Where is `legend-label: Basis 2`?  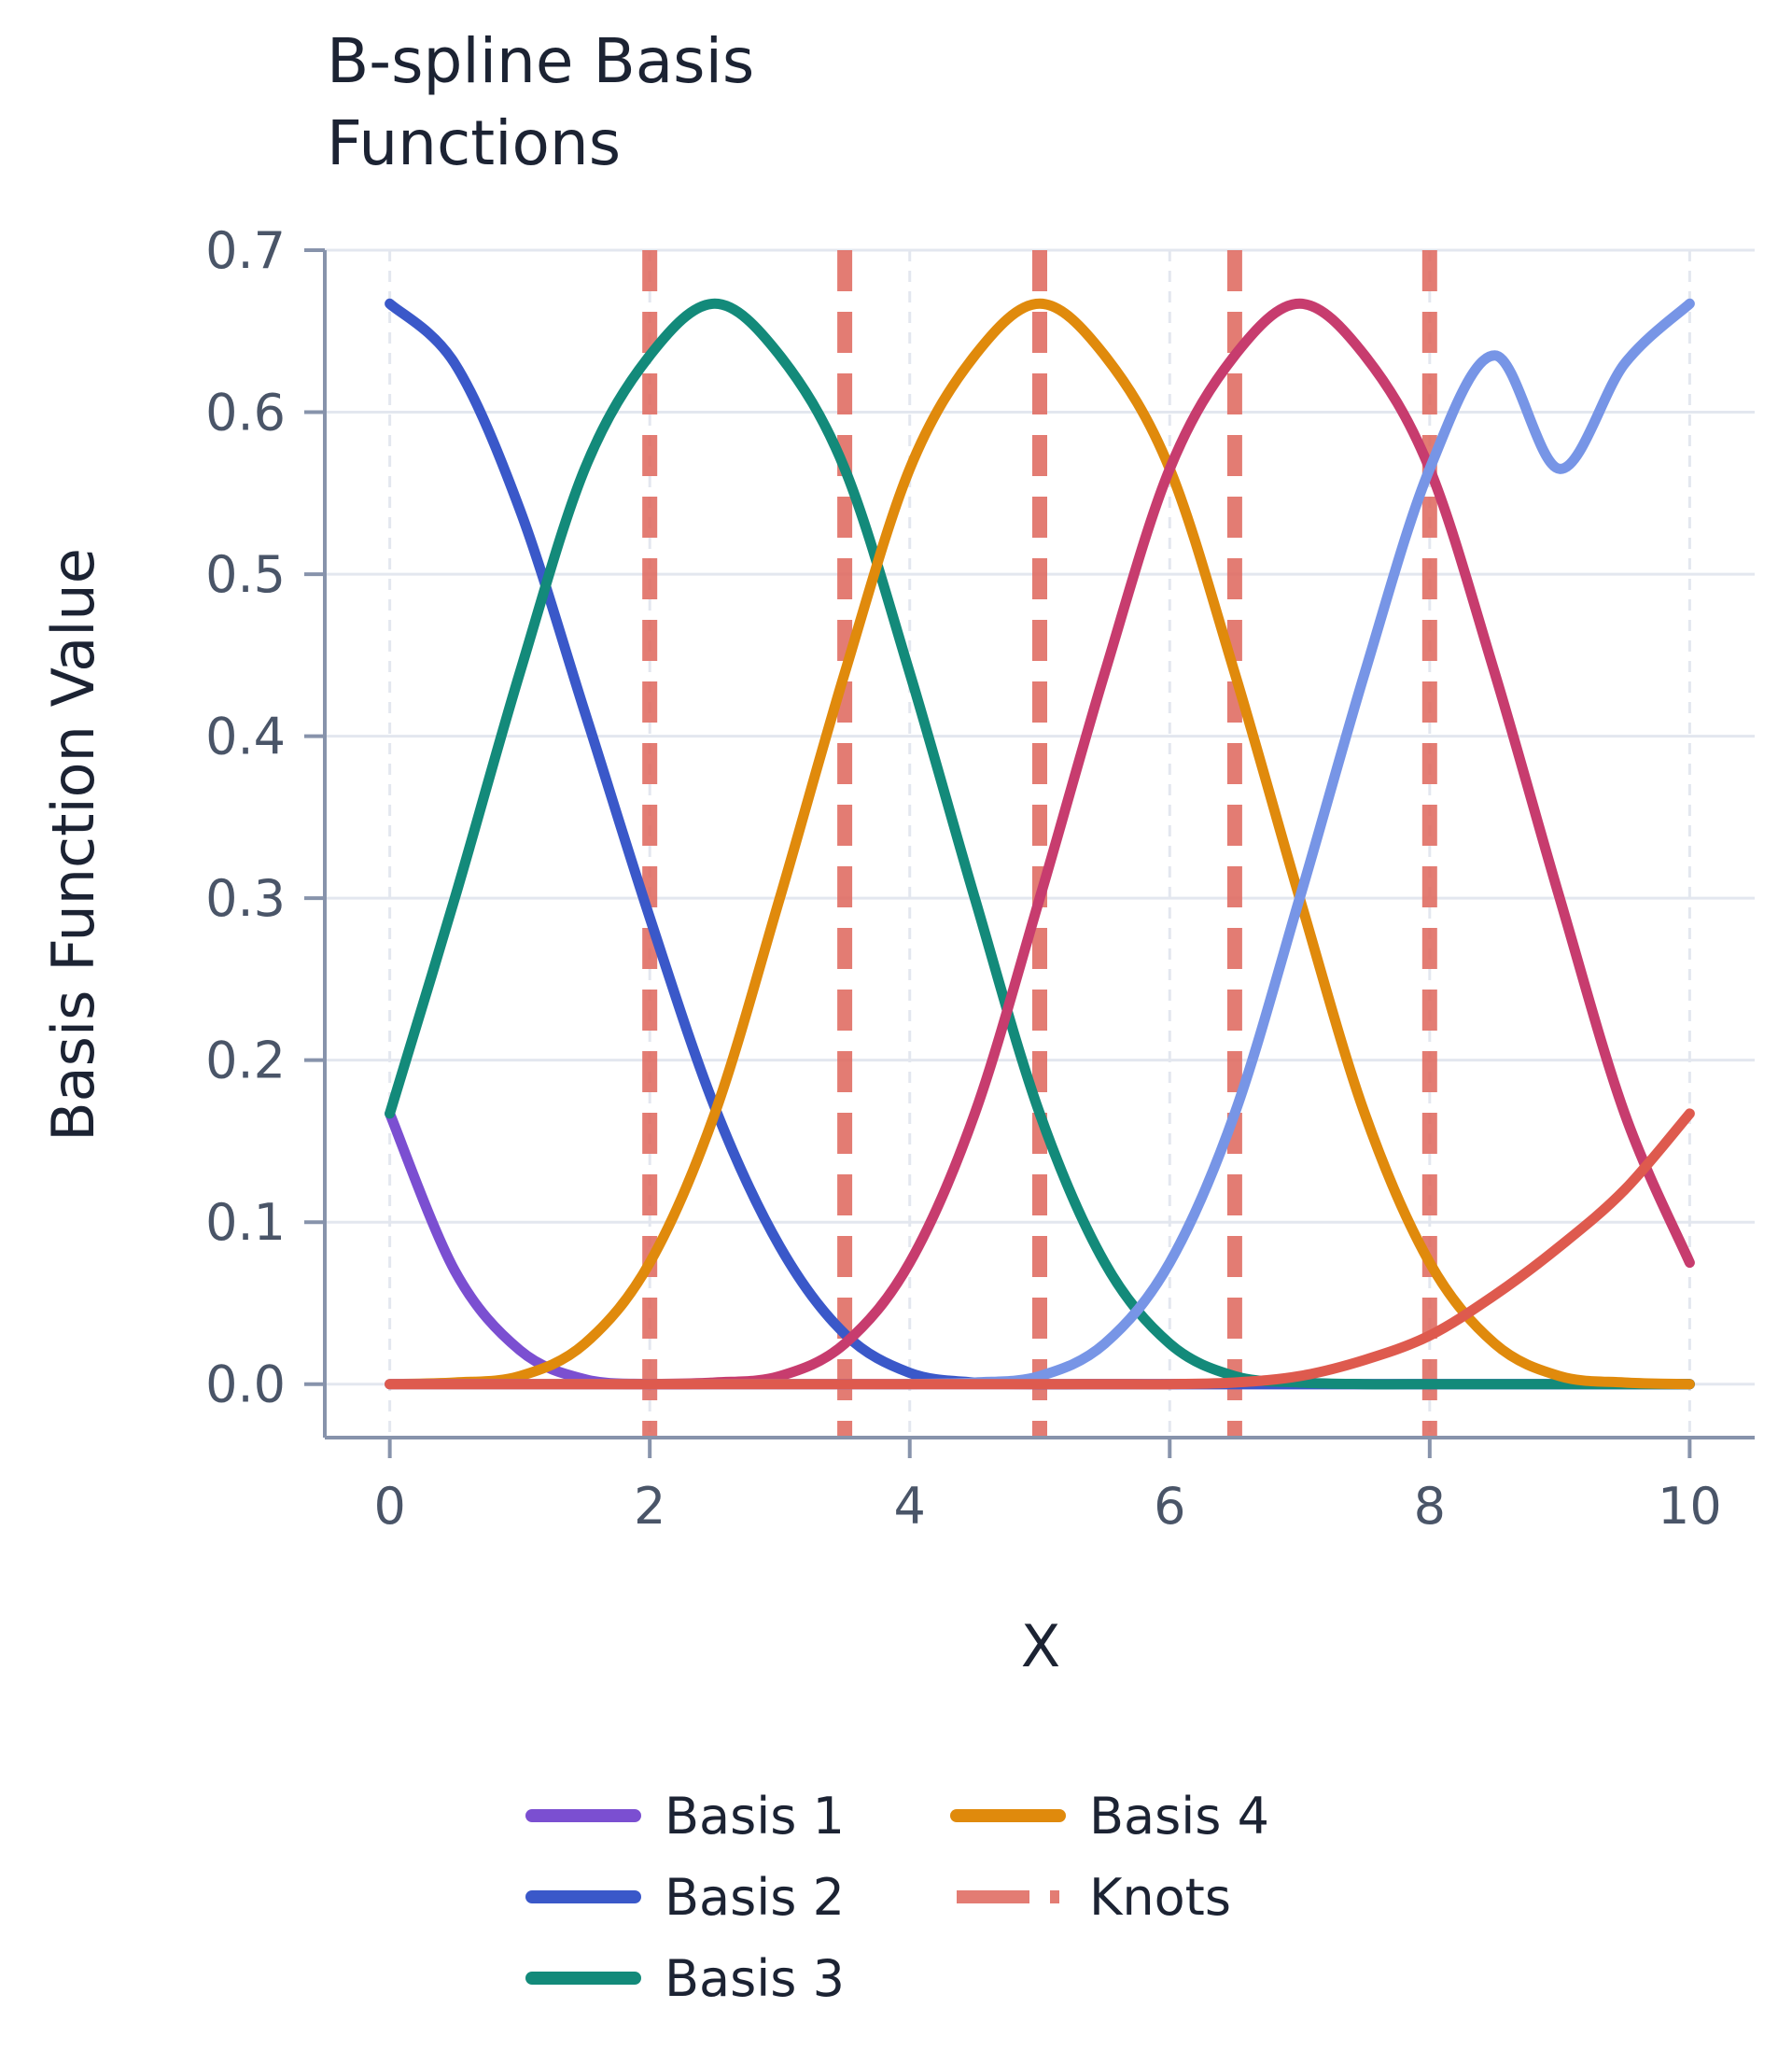 legend-label: Basis 2 is located at coordinates (755, 1897).